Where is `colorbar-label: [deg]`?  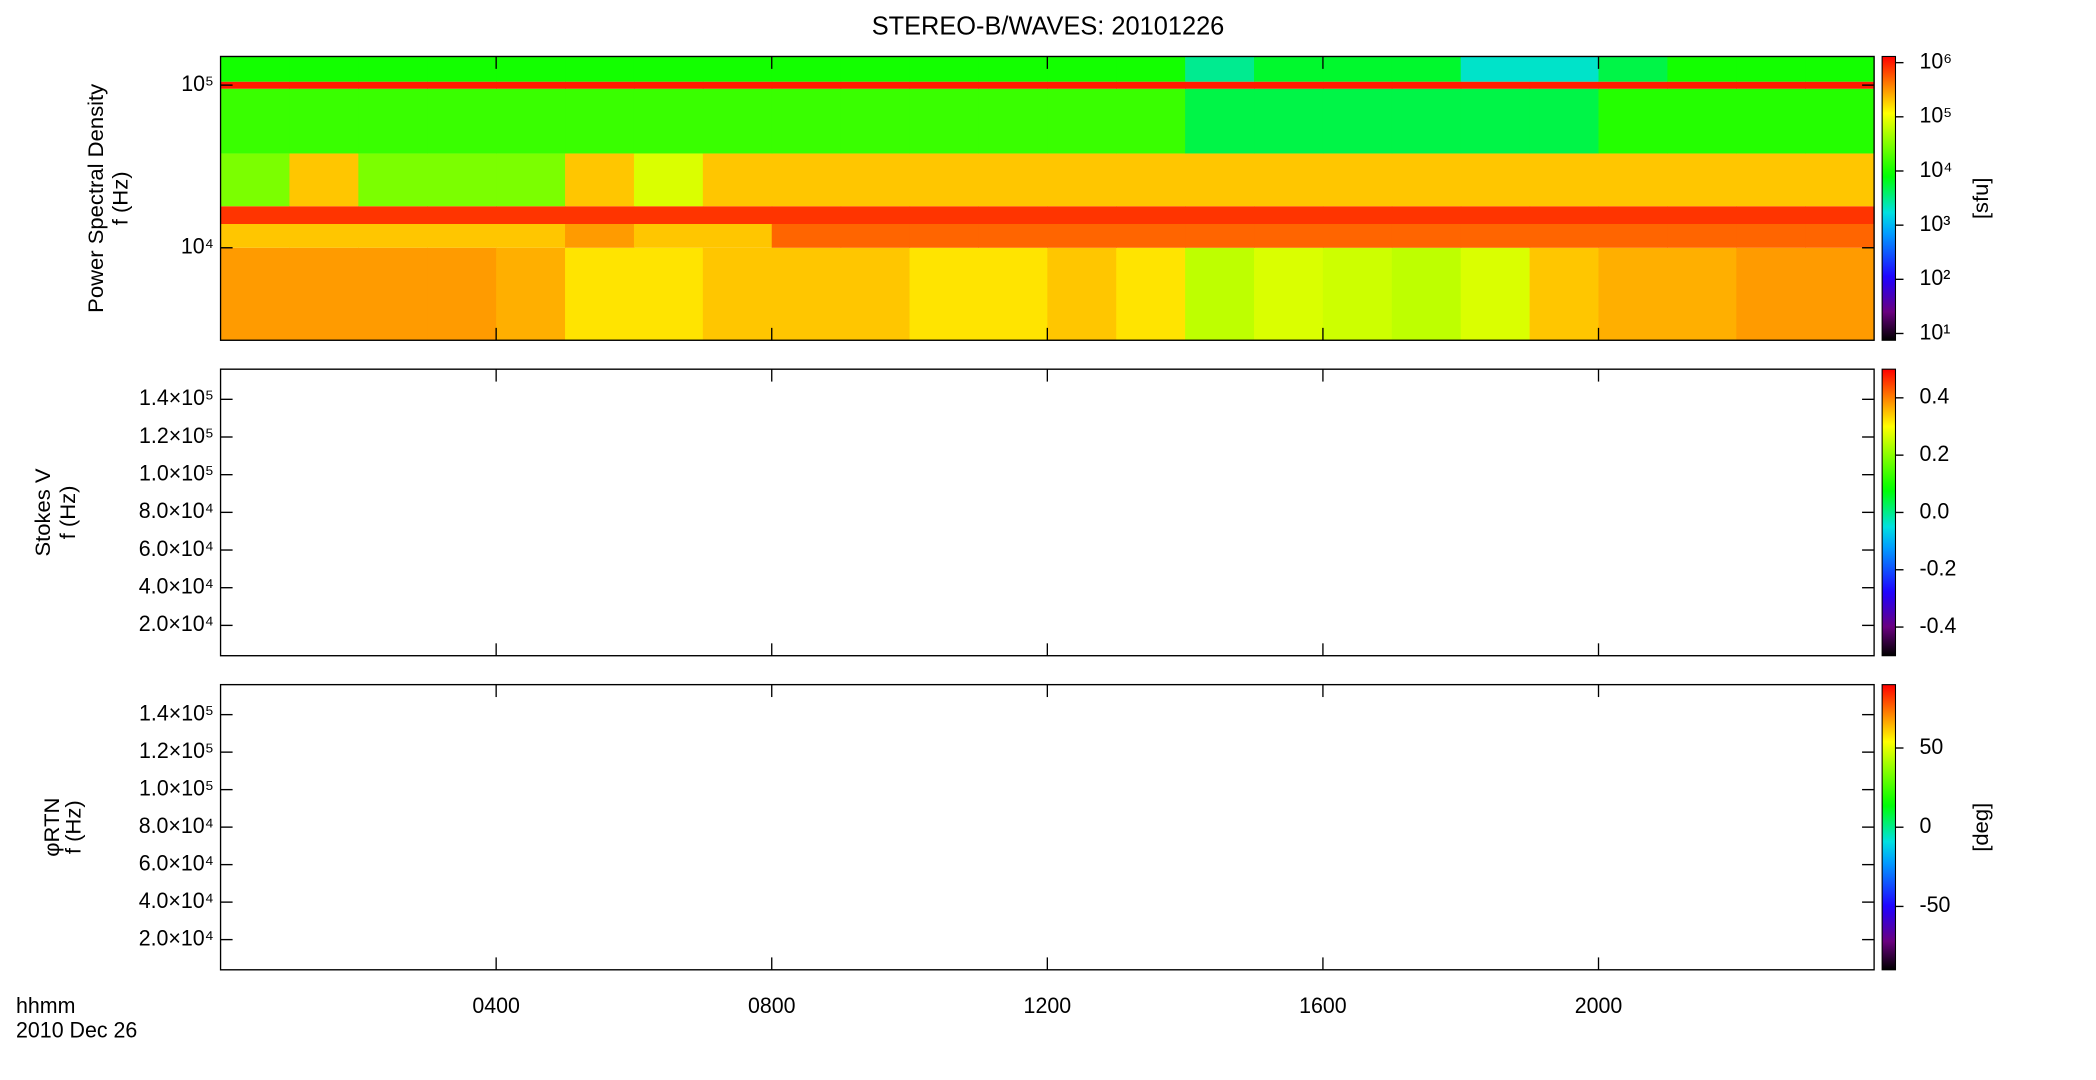 colorbar-label: [deg] is located at coordinates (1980, 827).